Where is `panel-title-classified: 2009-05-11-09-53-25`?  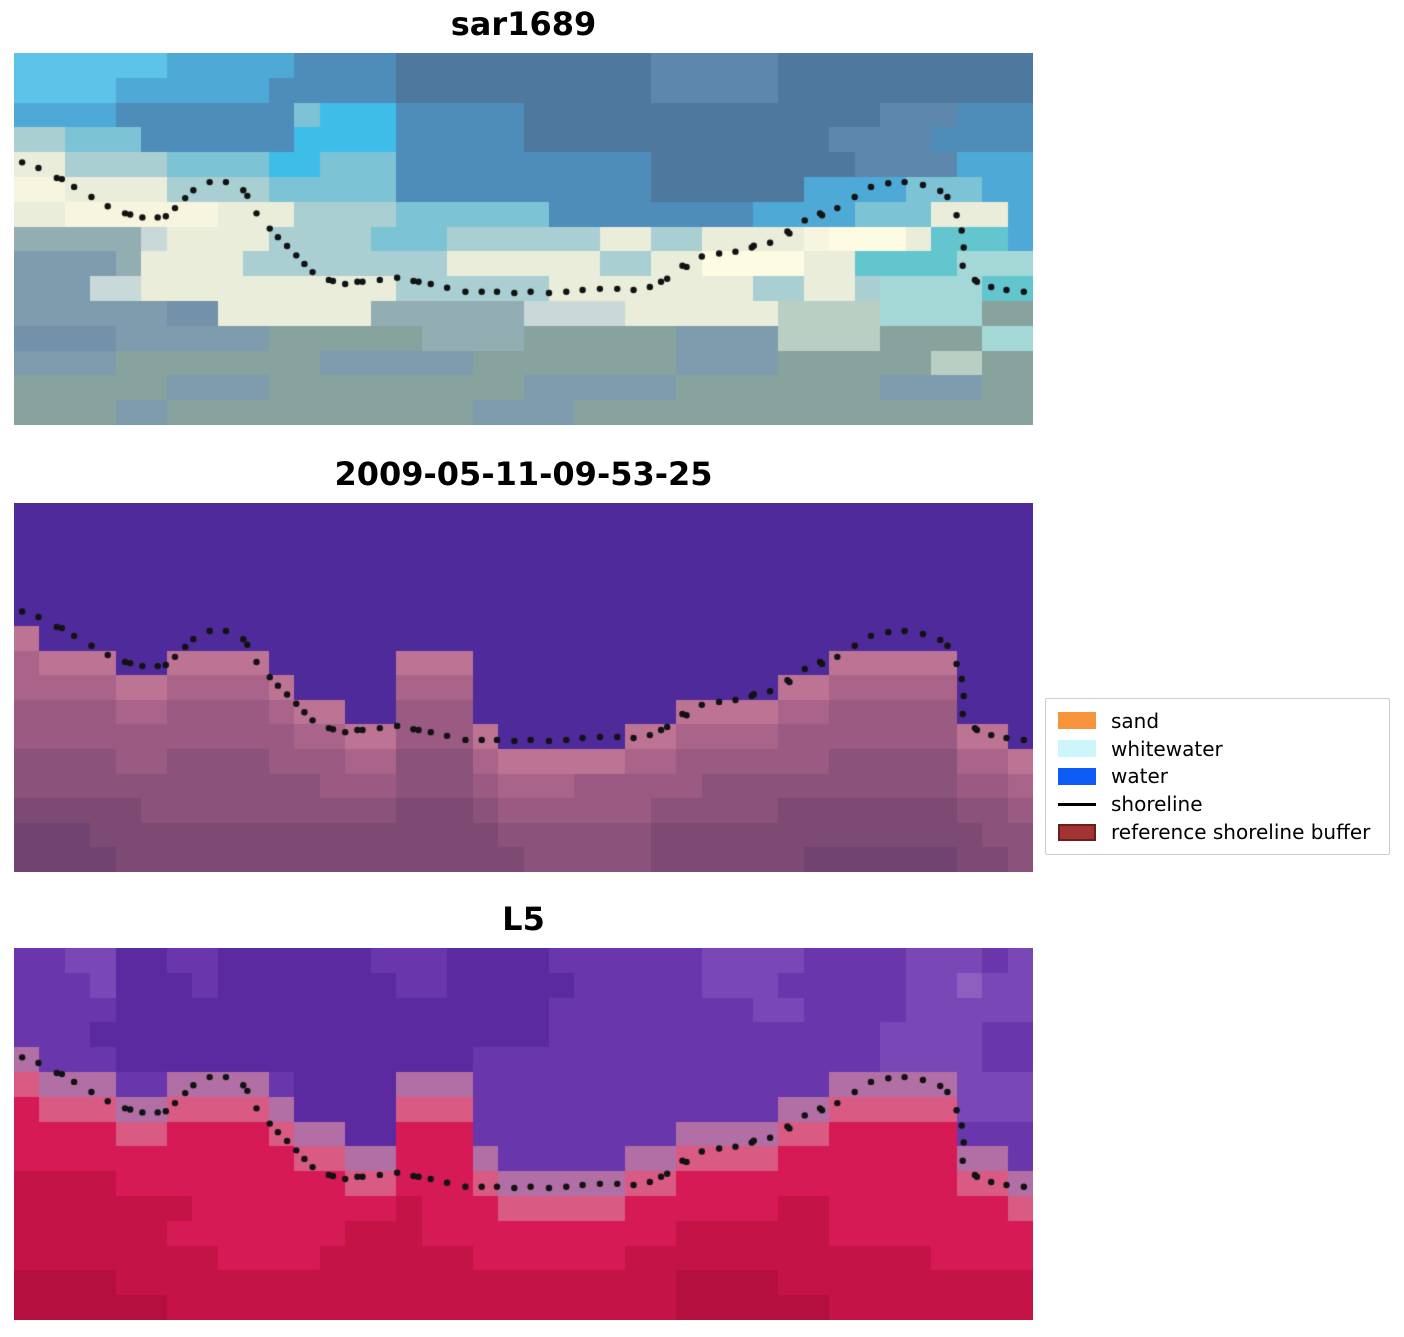 panel-title-classified: 2009-05-11-09-53-25 is located at coordinates (523, 474).